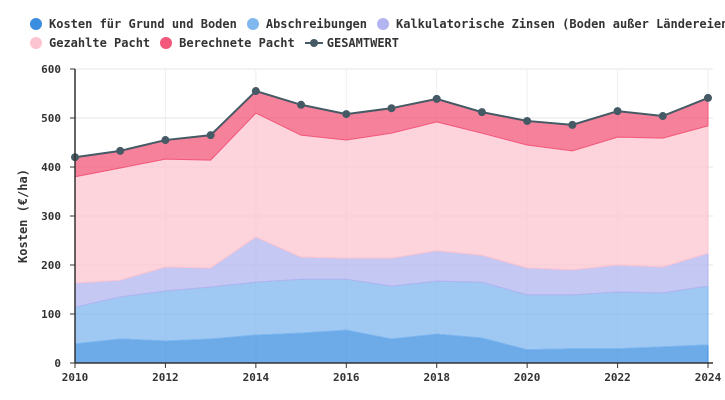 This screenshot has width=725, height=400. What do you see at coordinates (57, 363) in the screenshot?
I see `y-tick-label: 0` at bounding box center [57, 363].